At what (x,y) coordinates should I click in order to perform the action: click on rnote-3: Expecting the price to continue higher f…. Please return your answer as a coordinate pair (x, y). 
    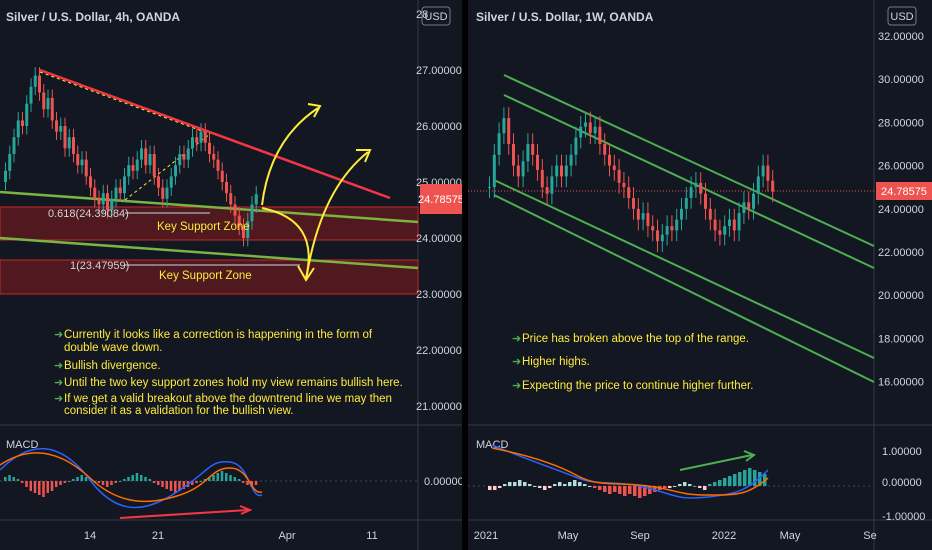
    Looking at the image, I should click on (637, 386).